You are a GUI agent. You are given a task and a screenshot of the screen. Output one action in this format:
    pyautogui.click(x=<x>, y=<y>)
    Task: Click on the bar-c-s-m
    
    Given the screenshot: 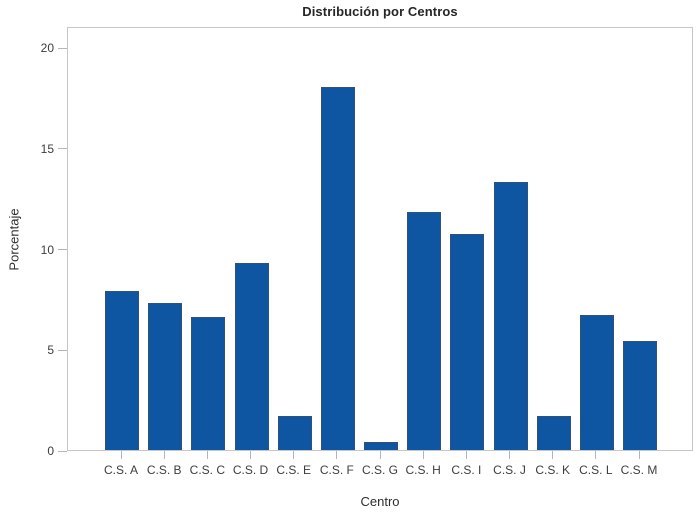 What is the action you would take?
    pyautogui.click(x=640, y=395)
    